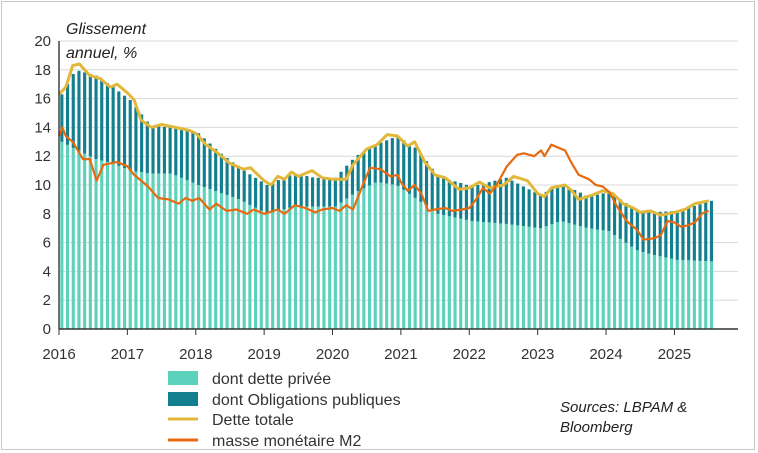 Image resolution: width=758 pixels, height=453 pixels. Describe the element at coordinates (42, 70) in the screenshot. I see `y-tick-label: 18` at that location.